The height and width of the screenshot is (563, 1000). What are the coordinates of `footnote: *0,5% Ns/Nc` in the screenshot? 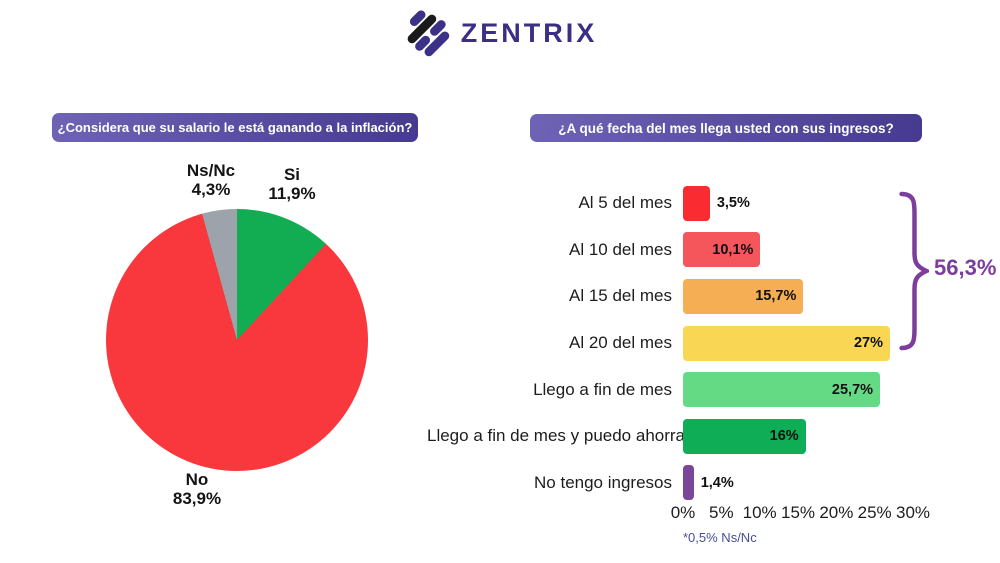 It's located at (720, 537).